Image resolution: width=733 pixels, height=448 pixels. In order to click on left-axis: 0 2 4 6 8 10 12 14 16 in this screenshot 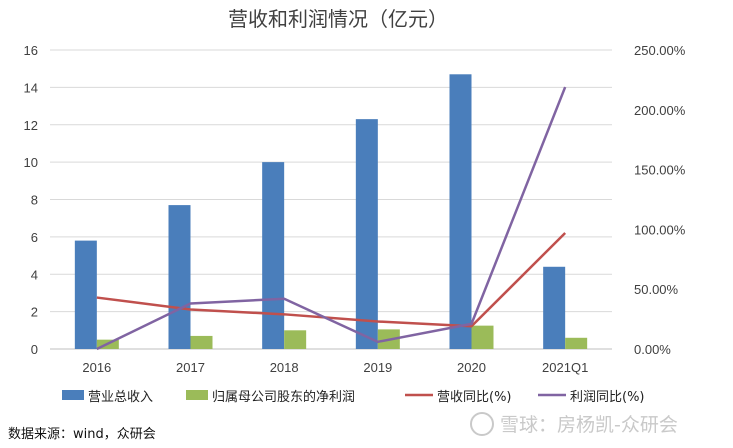, I will do `click(31, 200)`.